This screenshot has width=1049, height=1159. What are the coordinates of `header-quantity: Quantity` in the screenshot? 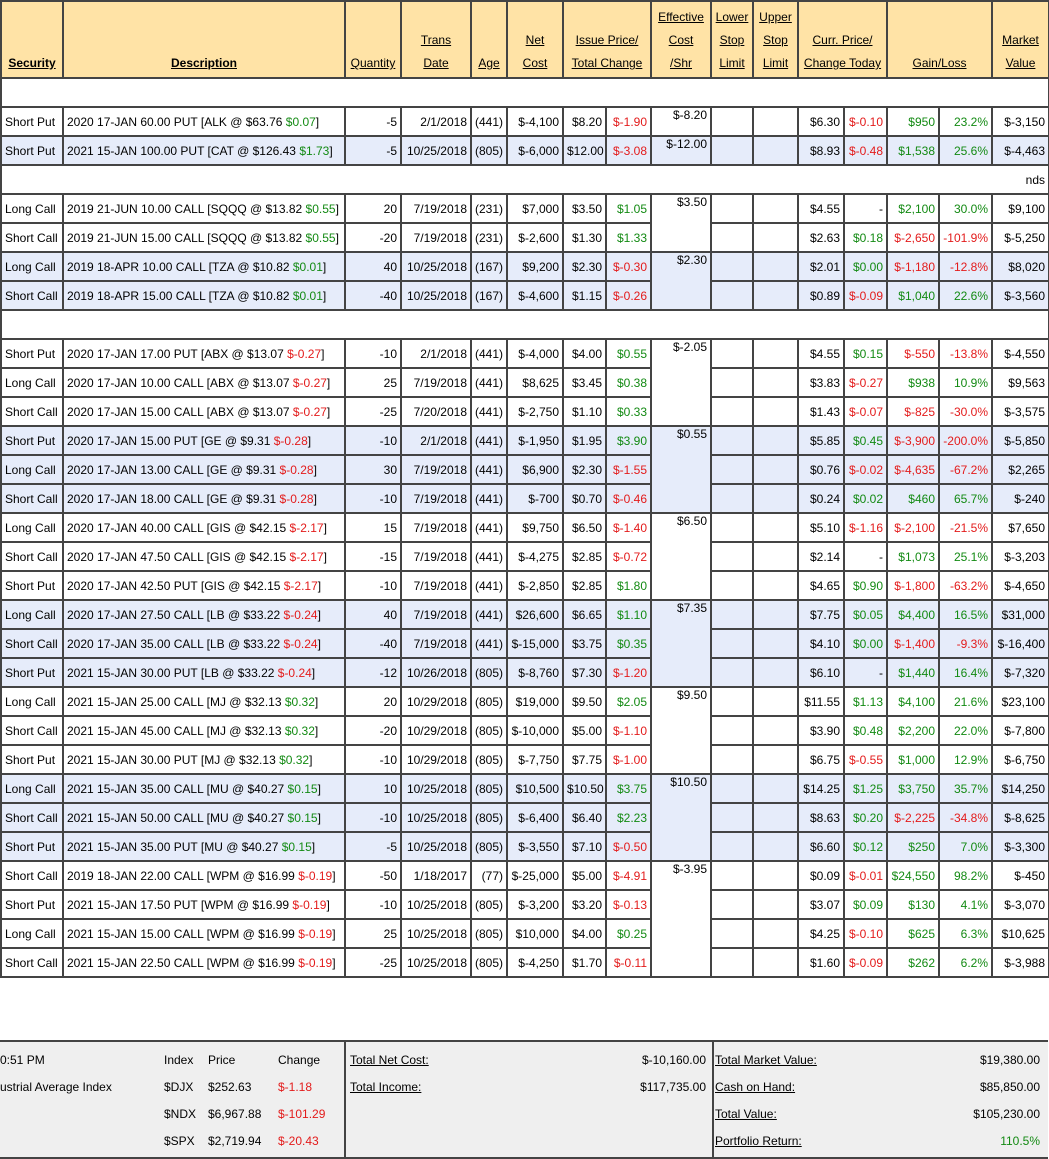 It's located at (373, 39).